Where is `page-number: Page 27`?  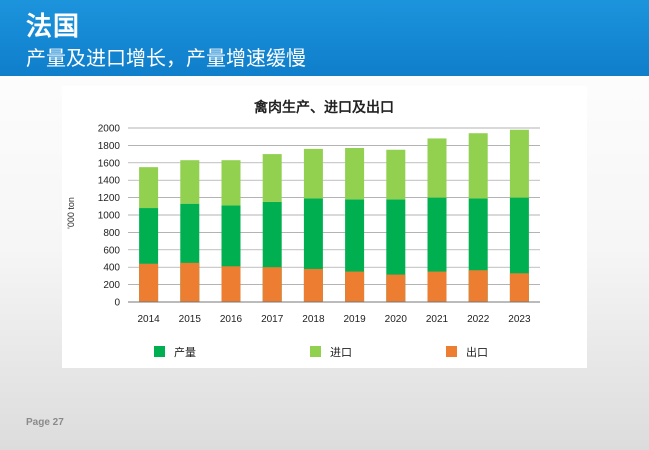
page-number: Page 27 is located at coordinates (45, 422).